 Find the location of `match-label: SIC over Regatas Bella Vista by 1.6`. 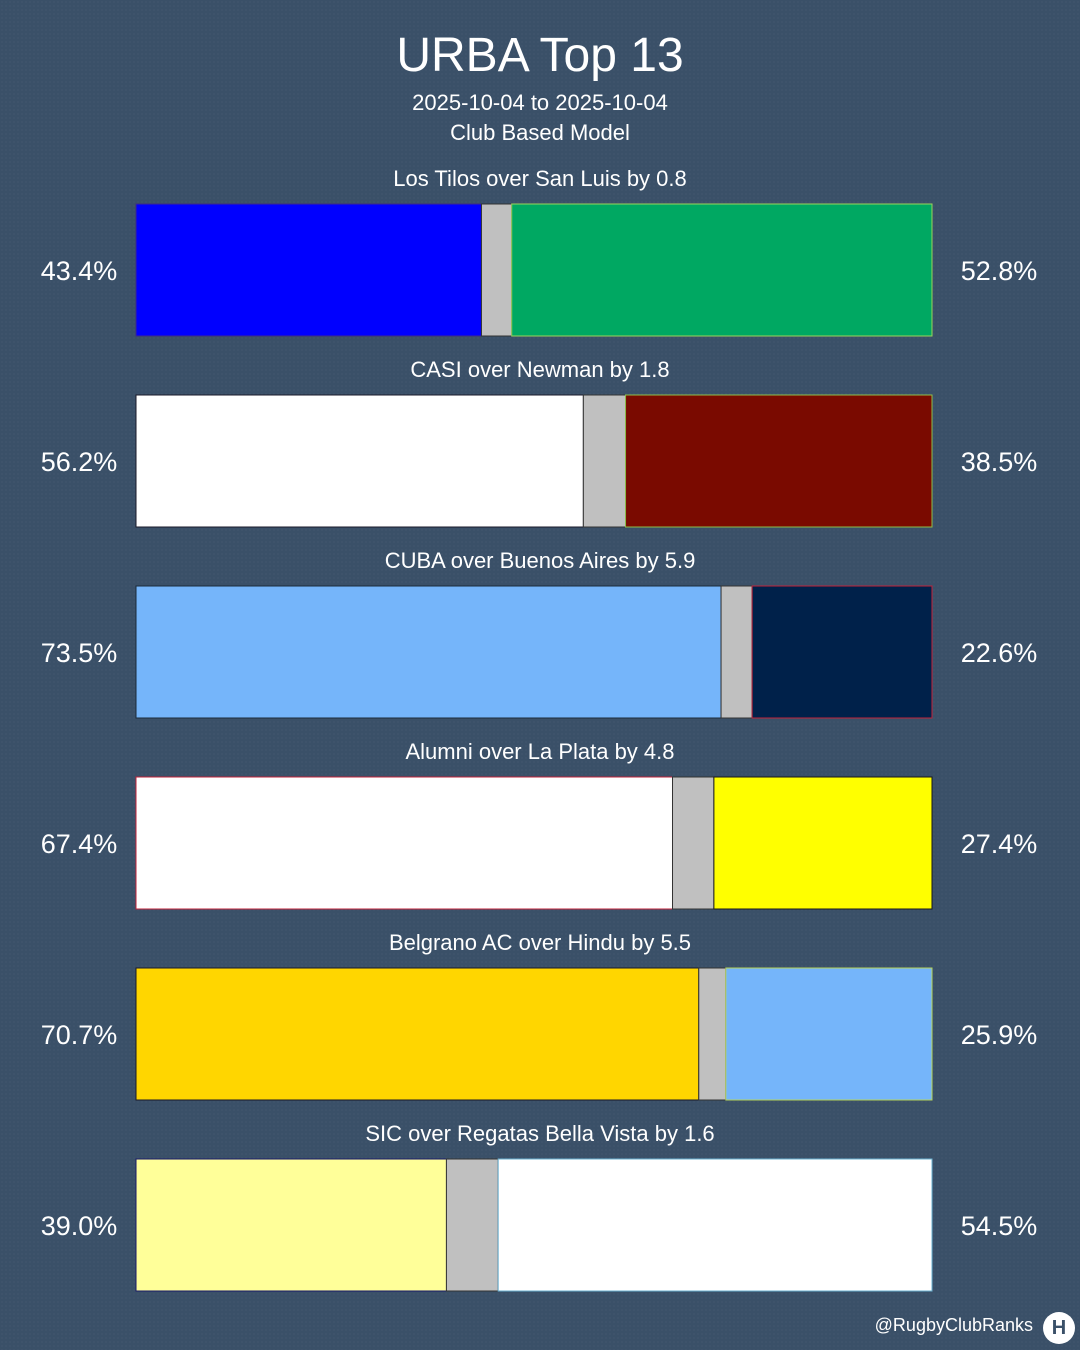

match-label: SIC over Regatas Bella Vista by 1.6 is located at coordinates (539, 1133).